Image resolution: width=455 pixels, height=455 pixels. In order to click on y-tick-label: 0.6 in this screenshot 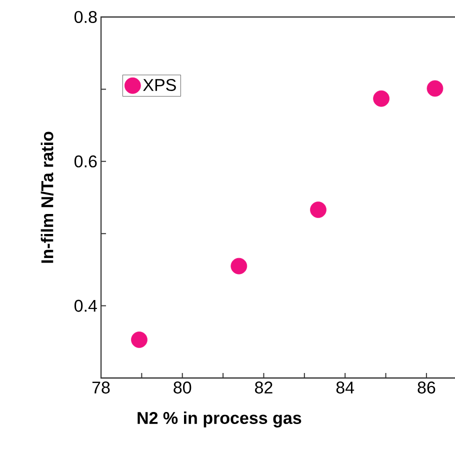, I will do `click(85, 161)`.